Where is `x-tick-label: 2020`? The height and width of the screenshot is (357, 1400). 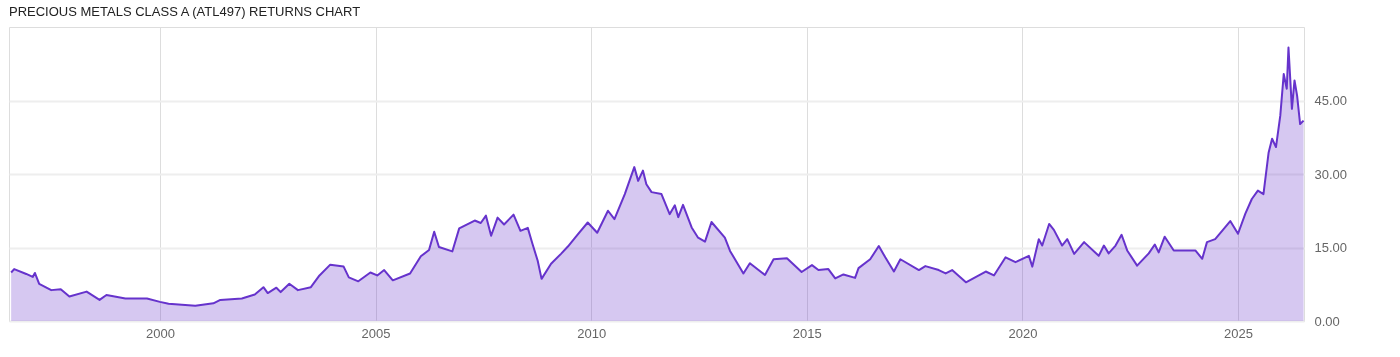
x-tick-label: 2020 is located at coordinates (1023, 333).